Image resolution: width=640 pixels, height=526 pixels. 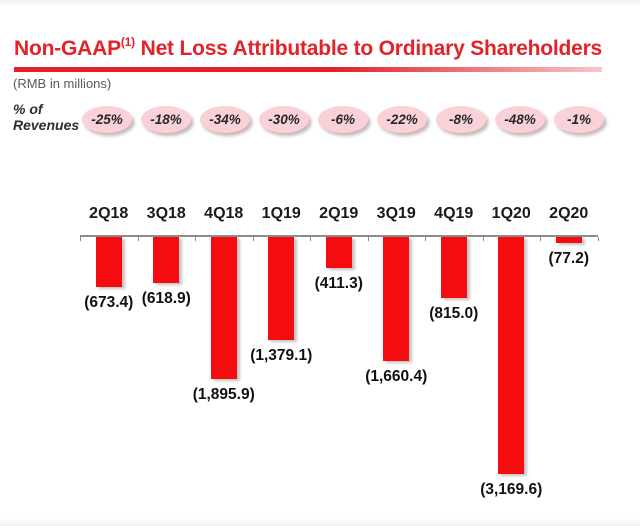 What do you see at coordinates (569, 258) in the screenshot?
I see `bar-value-label: (77.2)` at bounding box center [569, 258].